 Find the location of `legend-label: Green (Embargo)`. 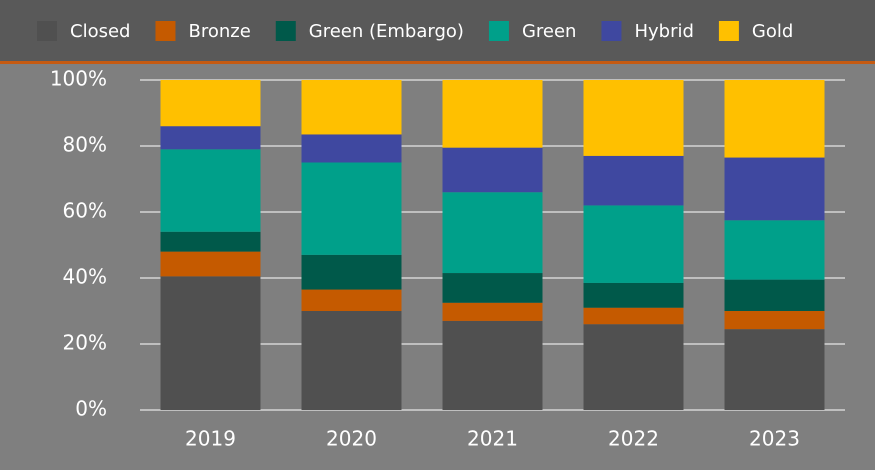

legend-label: Green (Embargo) is located at coordinates (386, 31).